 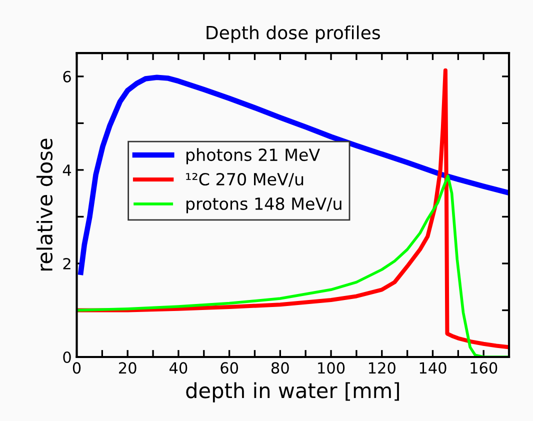 What do you see at coordinates (484, 368) in the screenshot?
I see `x-tick-label: 160` at bounding box center [484, 368].